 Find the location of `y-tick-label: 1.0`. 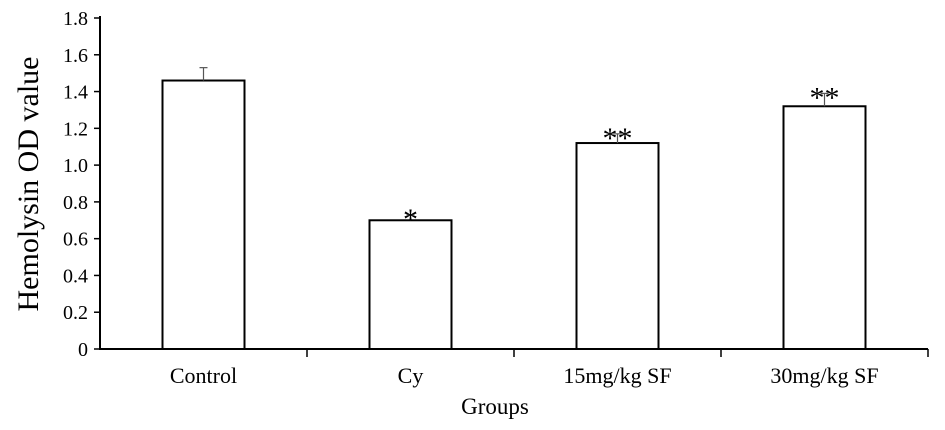

y-tick-label: 1.0 is located at coordinates (75, 166).